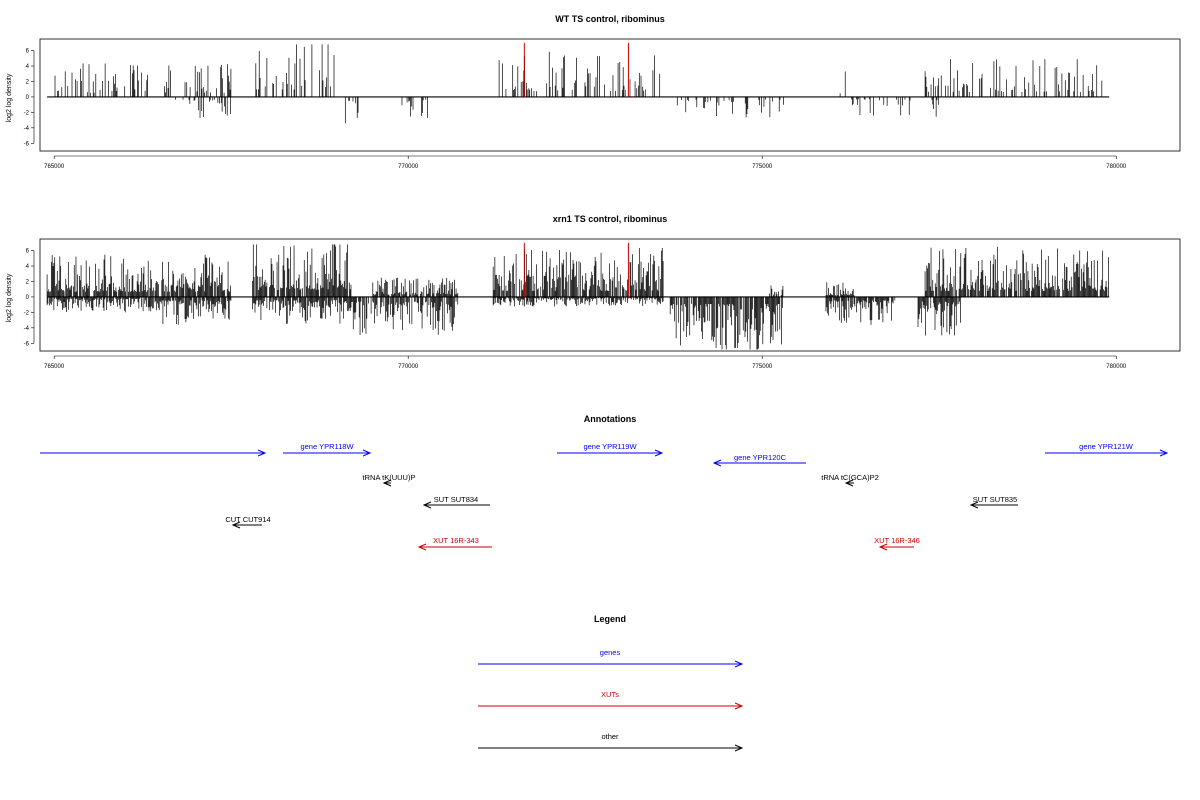 The height and width of the screenshot is (800, 1200). I want to click on wt-axes: -6 -4 -2 0 2 4 6 765000 770000 775000 780000, so click(575, 109).